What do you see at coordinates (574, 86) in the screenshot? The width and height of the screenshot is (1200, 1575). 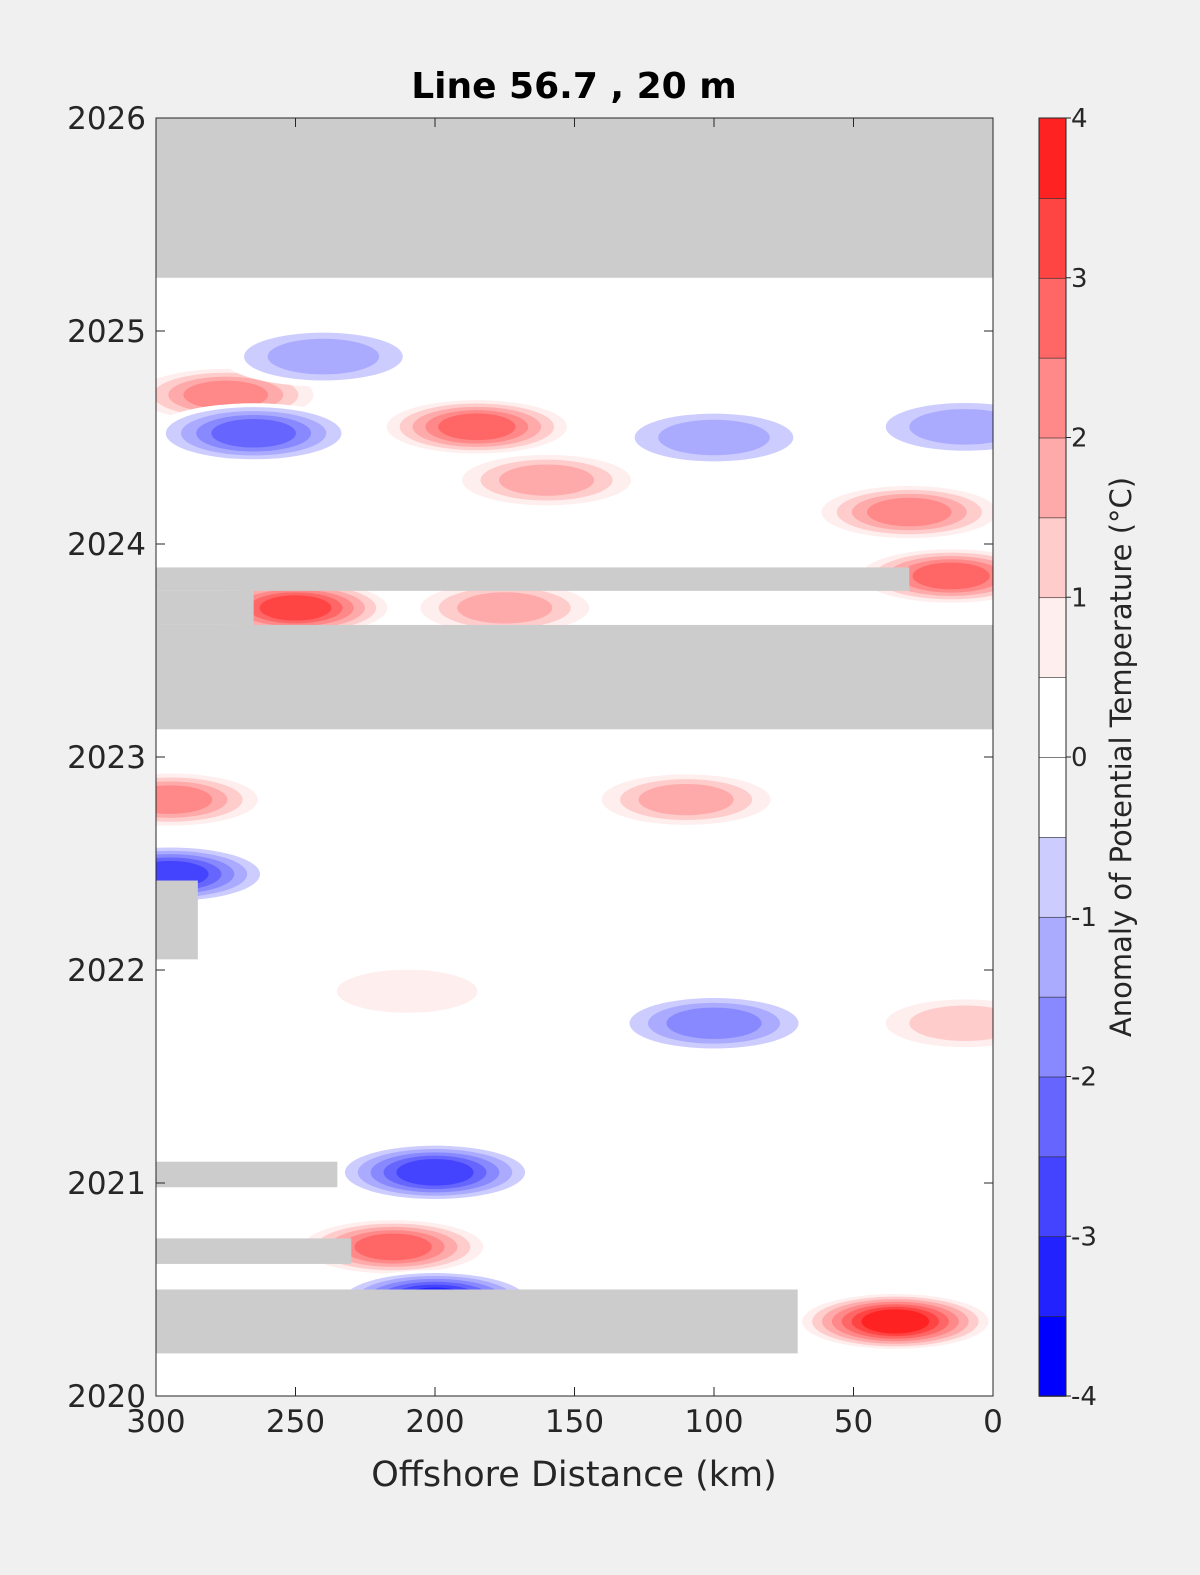 I see `chart-title: Line 56.7 , 20 m` at bounding box center [574, 86].